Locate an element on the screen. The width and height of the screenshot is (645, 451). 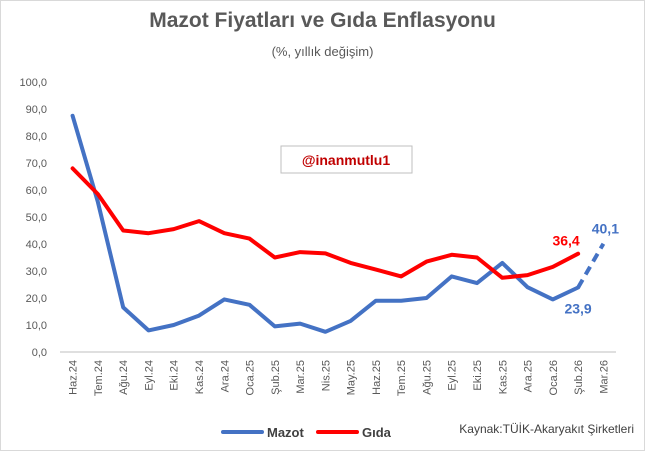
watermark-box is located at coordinates (346, 159).